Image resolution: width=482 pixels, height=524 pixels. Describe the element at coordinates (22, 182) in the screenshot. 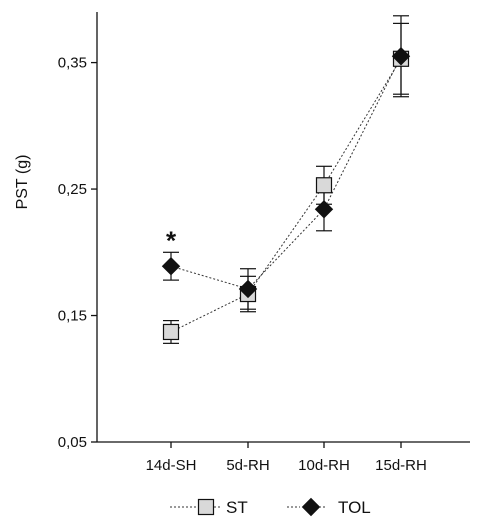

I see `y-axis-label: PST (g)` at that location.